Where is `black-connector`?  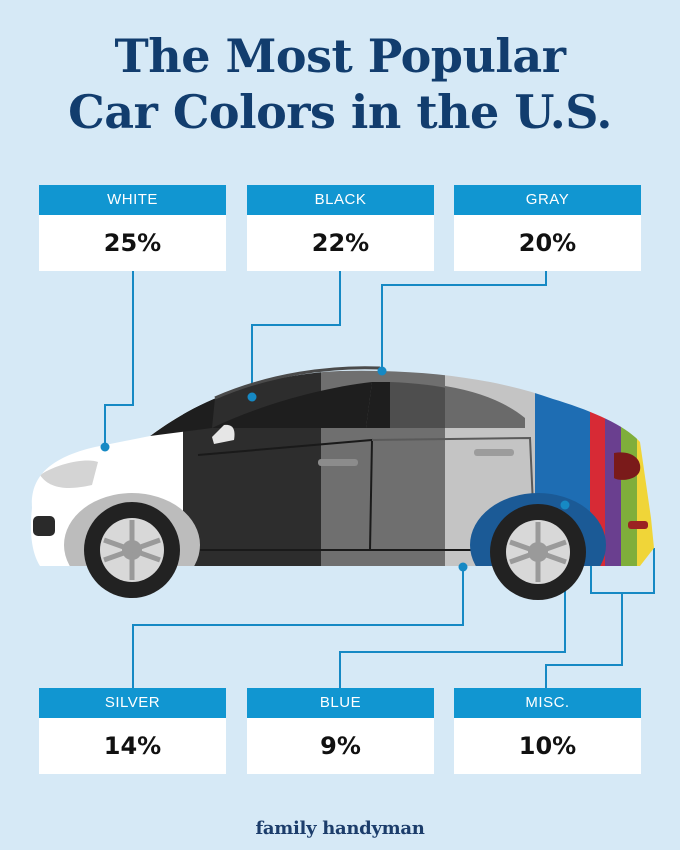 black-connector is located at coordinates (296, 333).